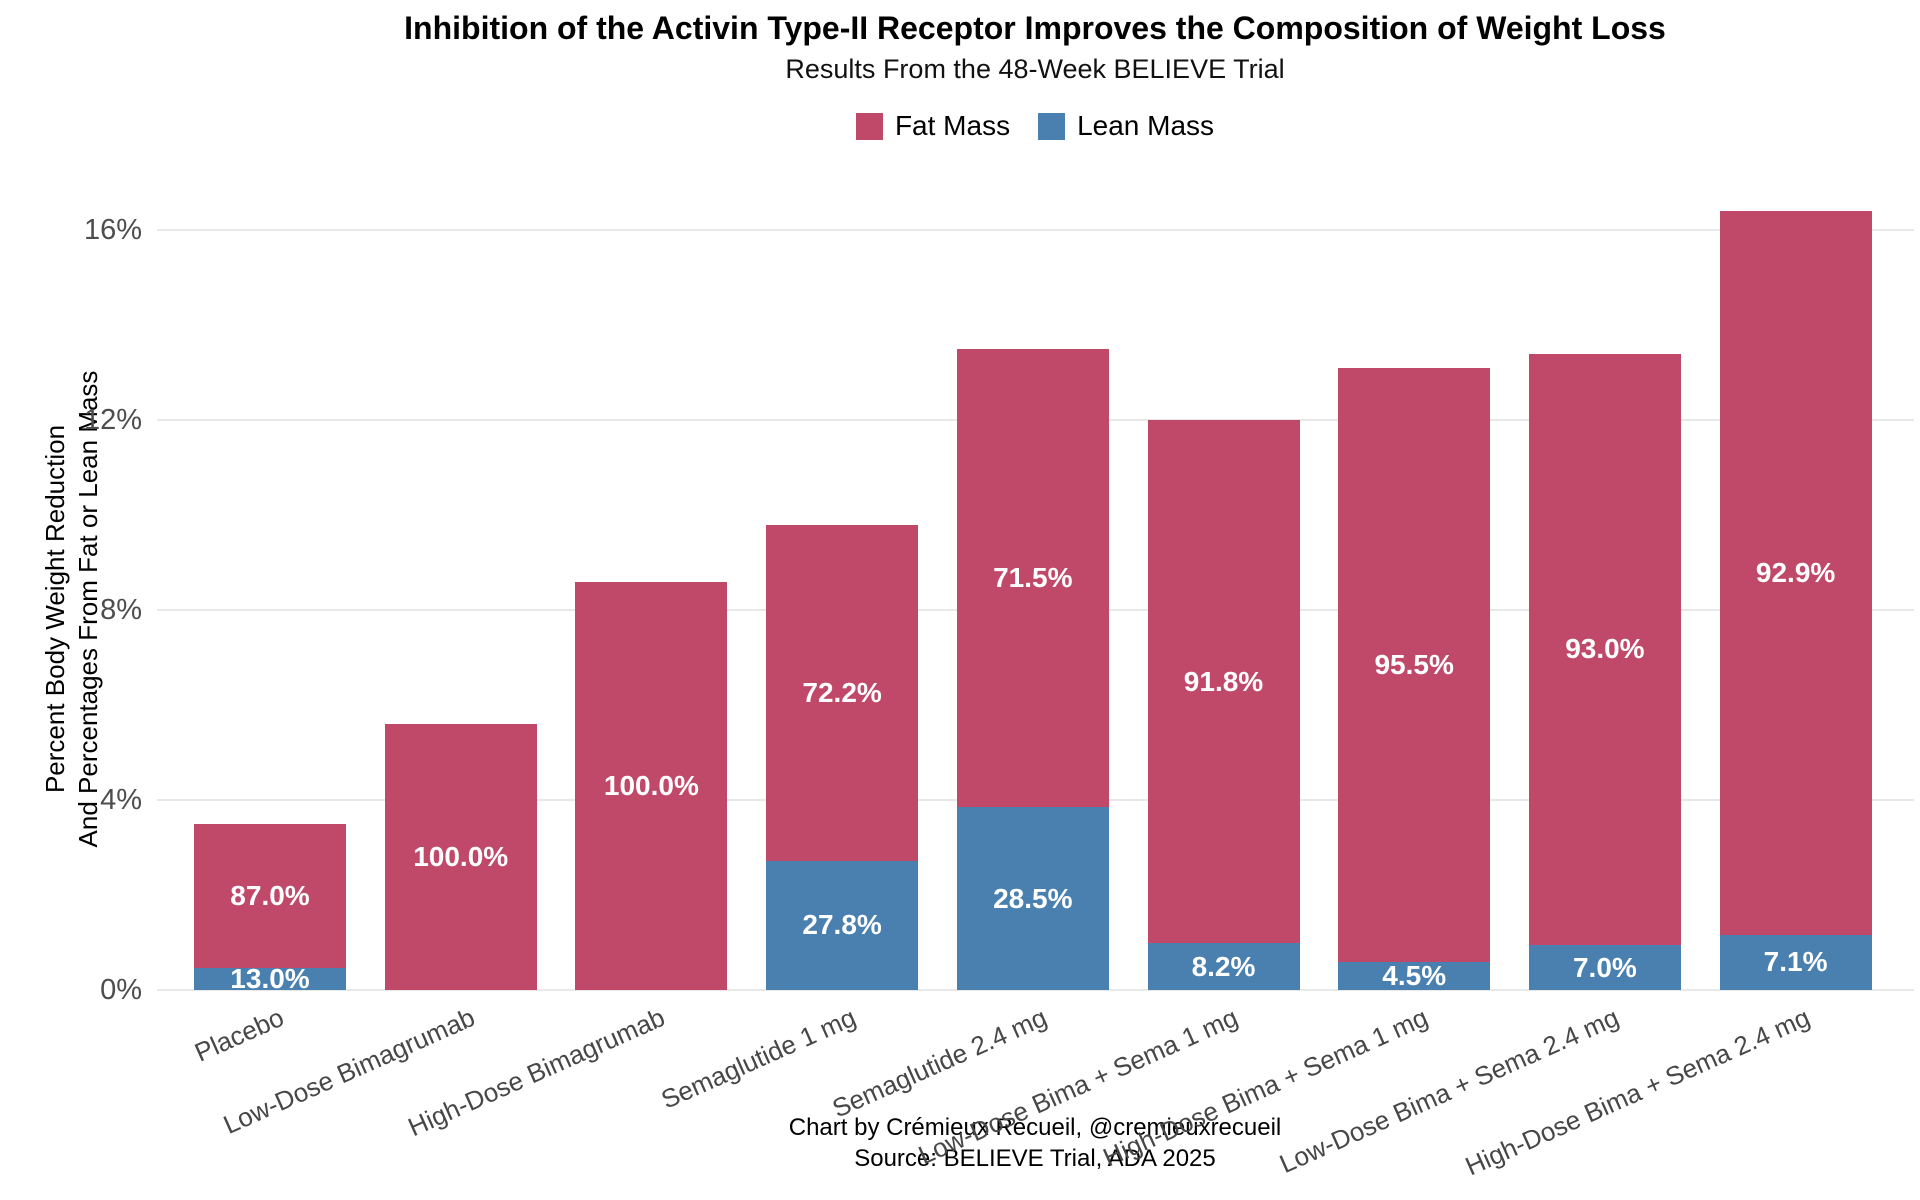 This screenshot has height=1200, width=1920. I want to click on lean-share-label: 27.8%, so click(842, 925).